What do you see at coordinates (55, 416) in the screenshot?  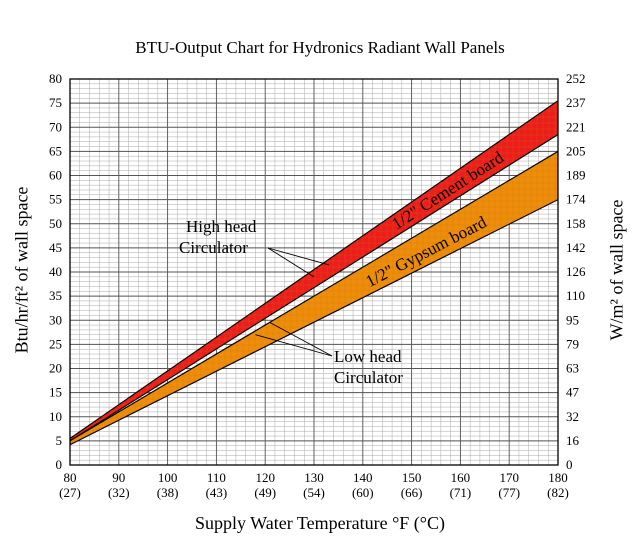 I see `y-tick-left: 10` at bounding box center [55, 416].